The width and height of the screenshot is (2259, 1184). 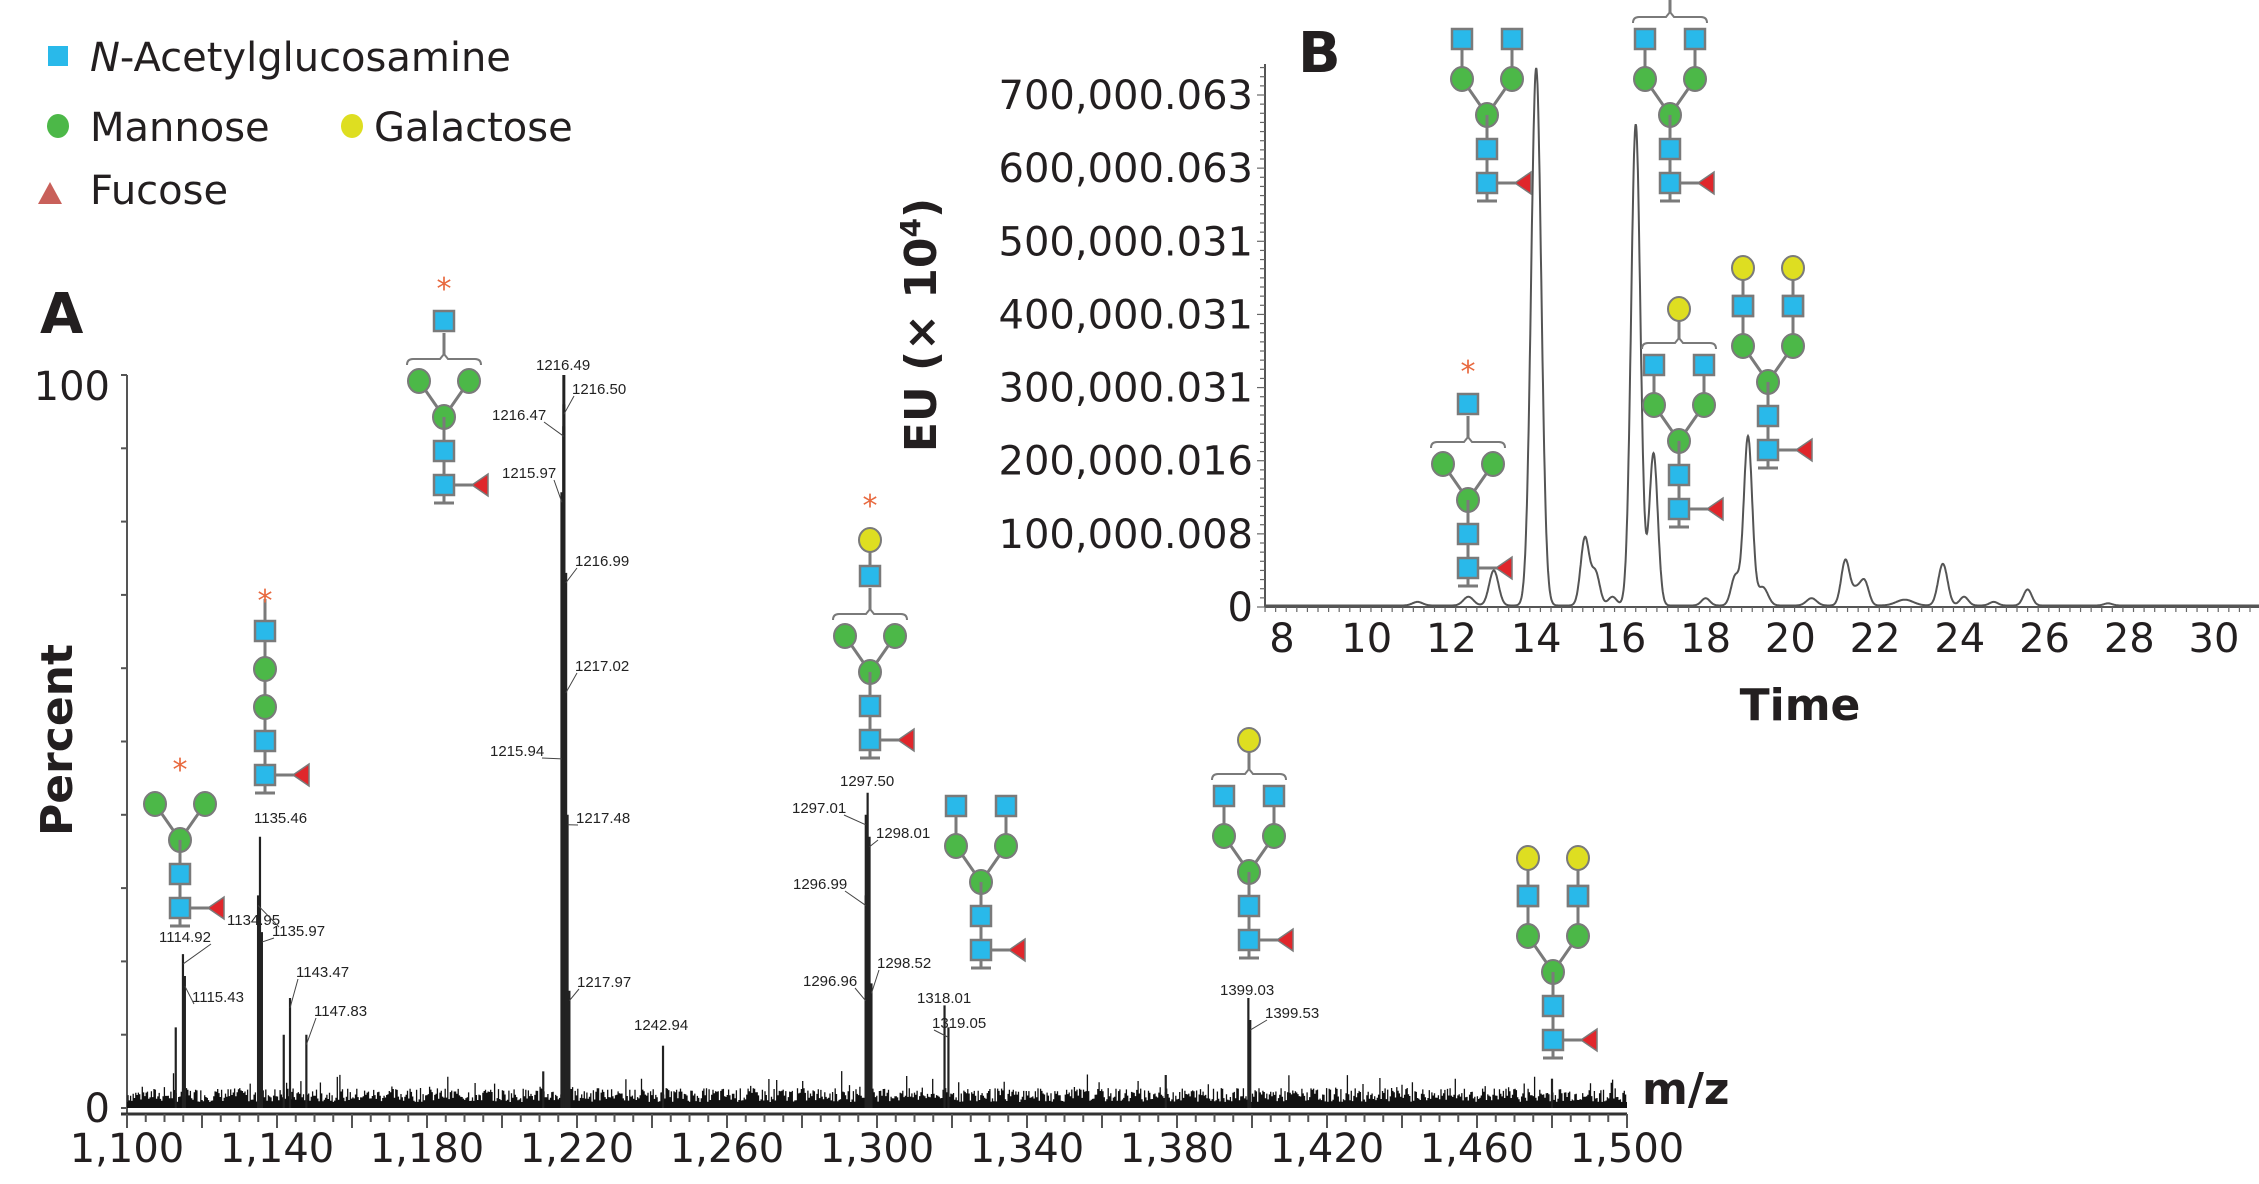 I want to click on panel-a-peak-label: 1215.97, so click(x=529, y=473).